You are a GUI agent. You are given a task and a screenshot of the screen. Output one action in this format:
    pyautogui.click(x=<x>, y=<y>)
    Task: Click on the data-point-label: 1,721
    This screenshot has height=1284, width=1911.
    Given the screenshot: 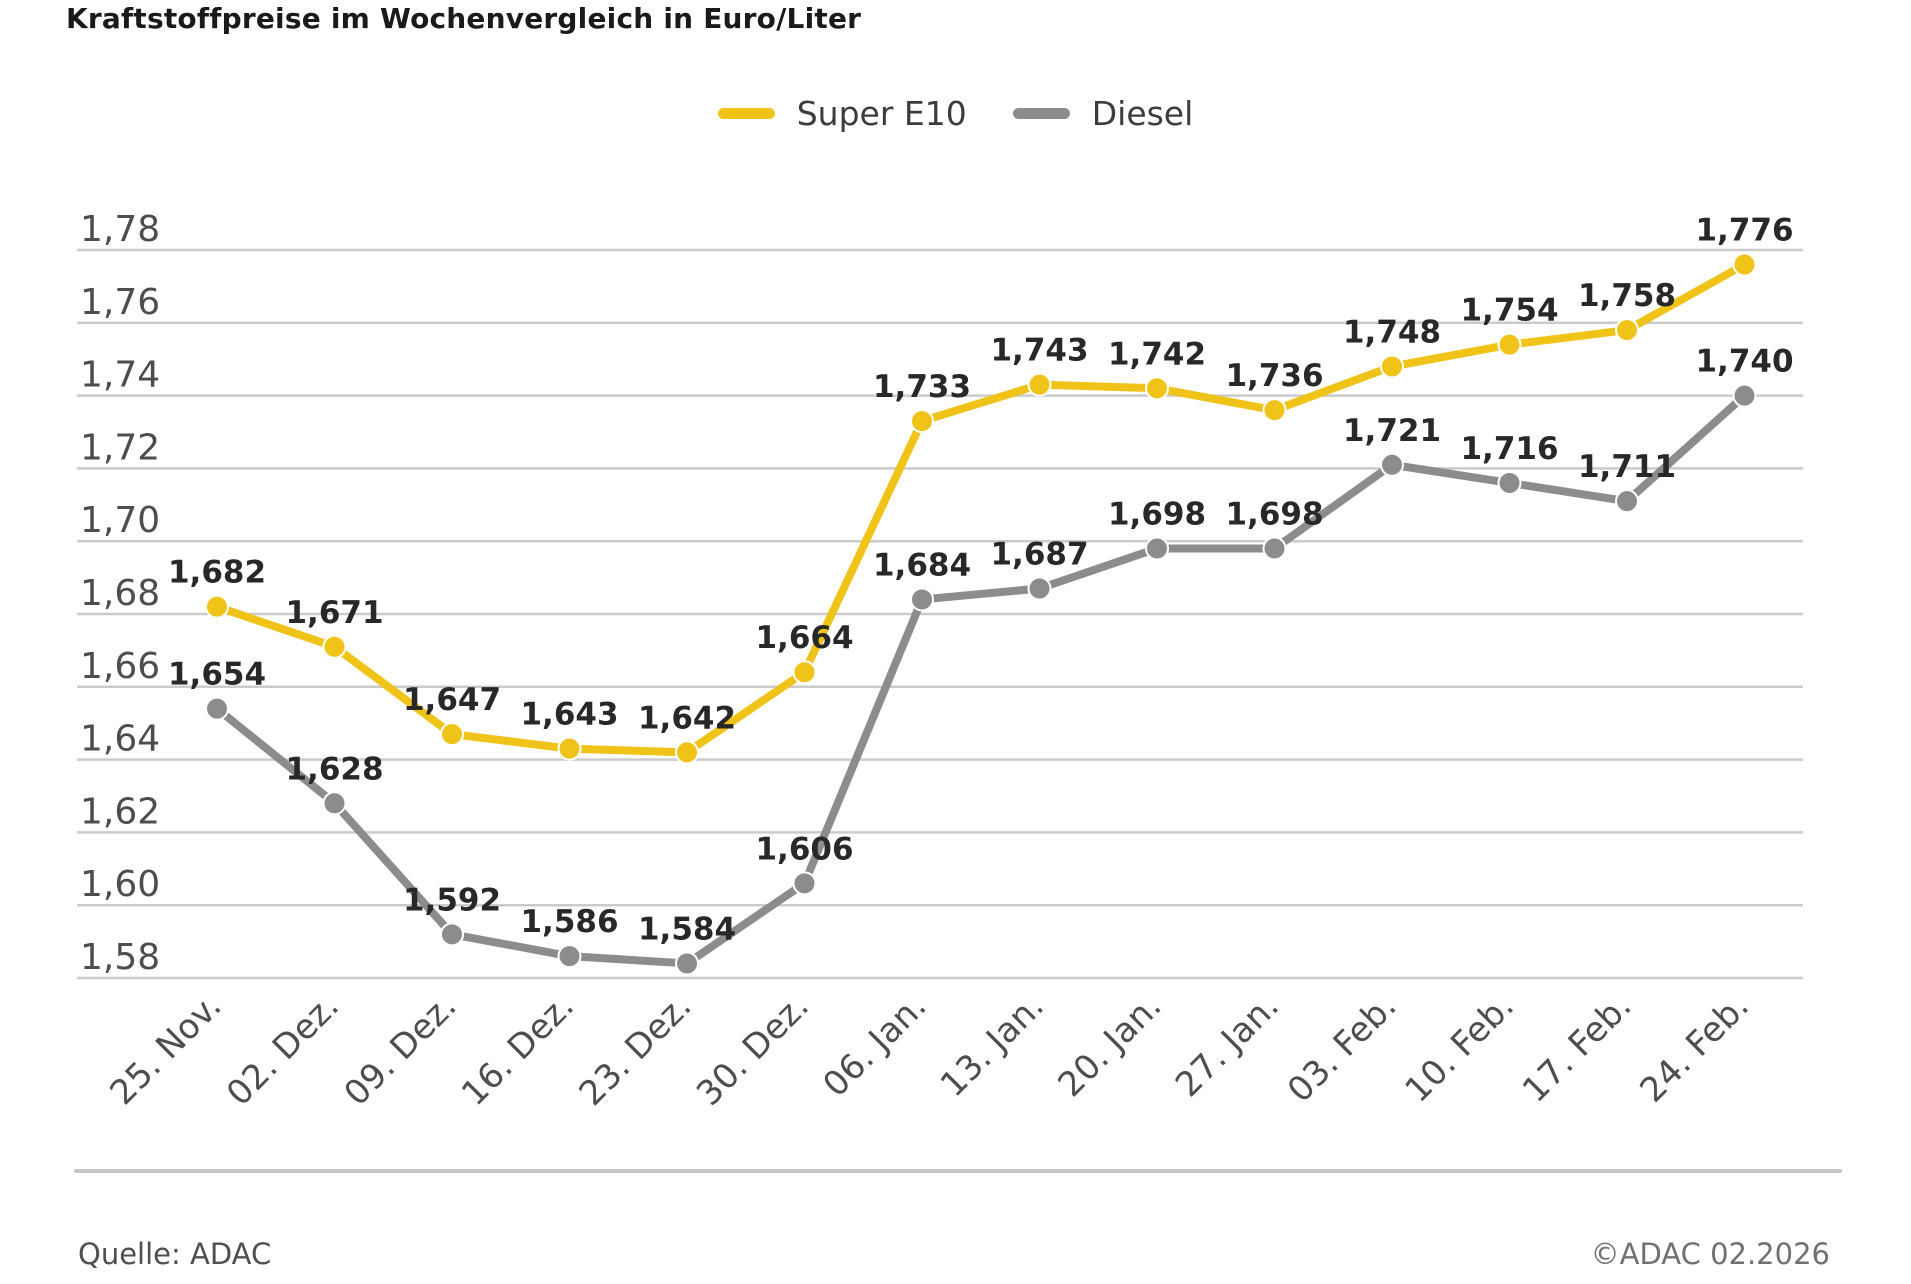 What is the action you would take?
    pyautogui.click(x=1392, y=431)
    